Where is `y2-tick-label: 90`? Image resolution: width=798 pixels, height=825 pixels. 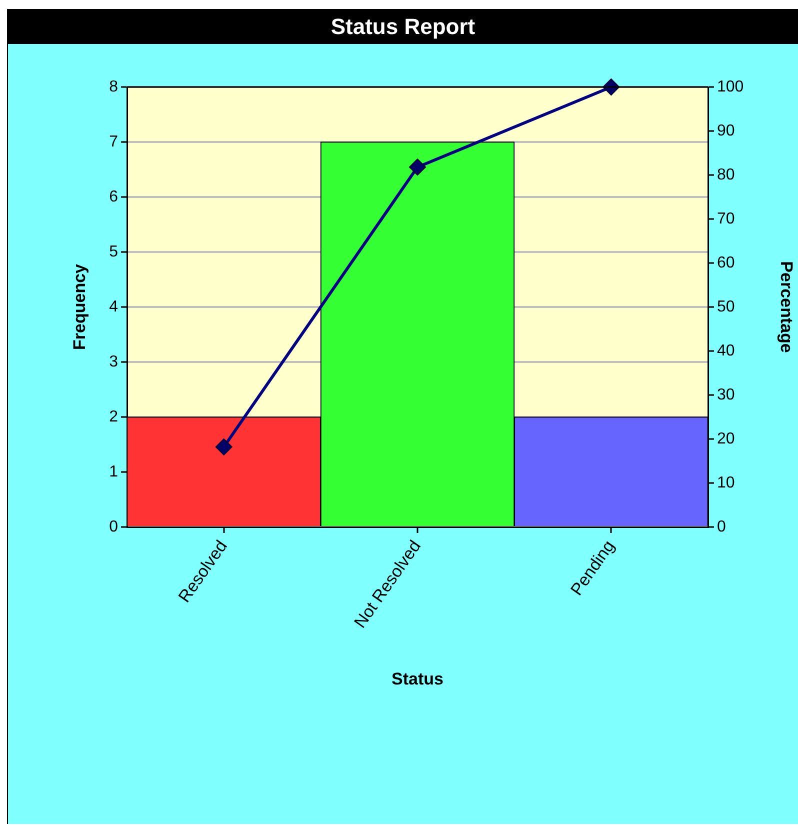 y2-tick-label: 90 is located at coordinates (726, 131).